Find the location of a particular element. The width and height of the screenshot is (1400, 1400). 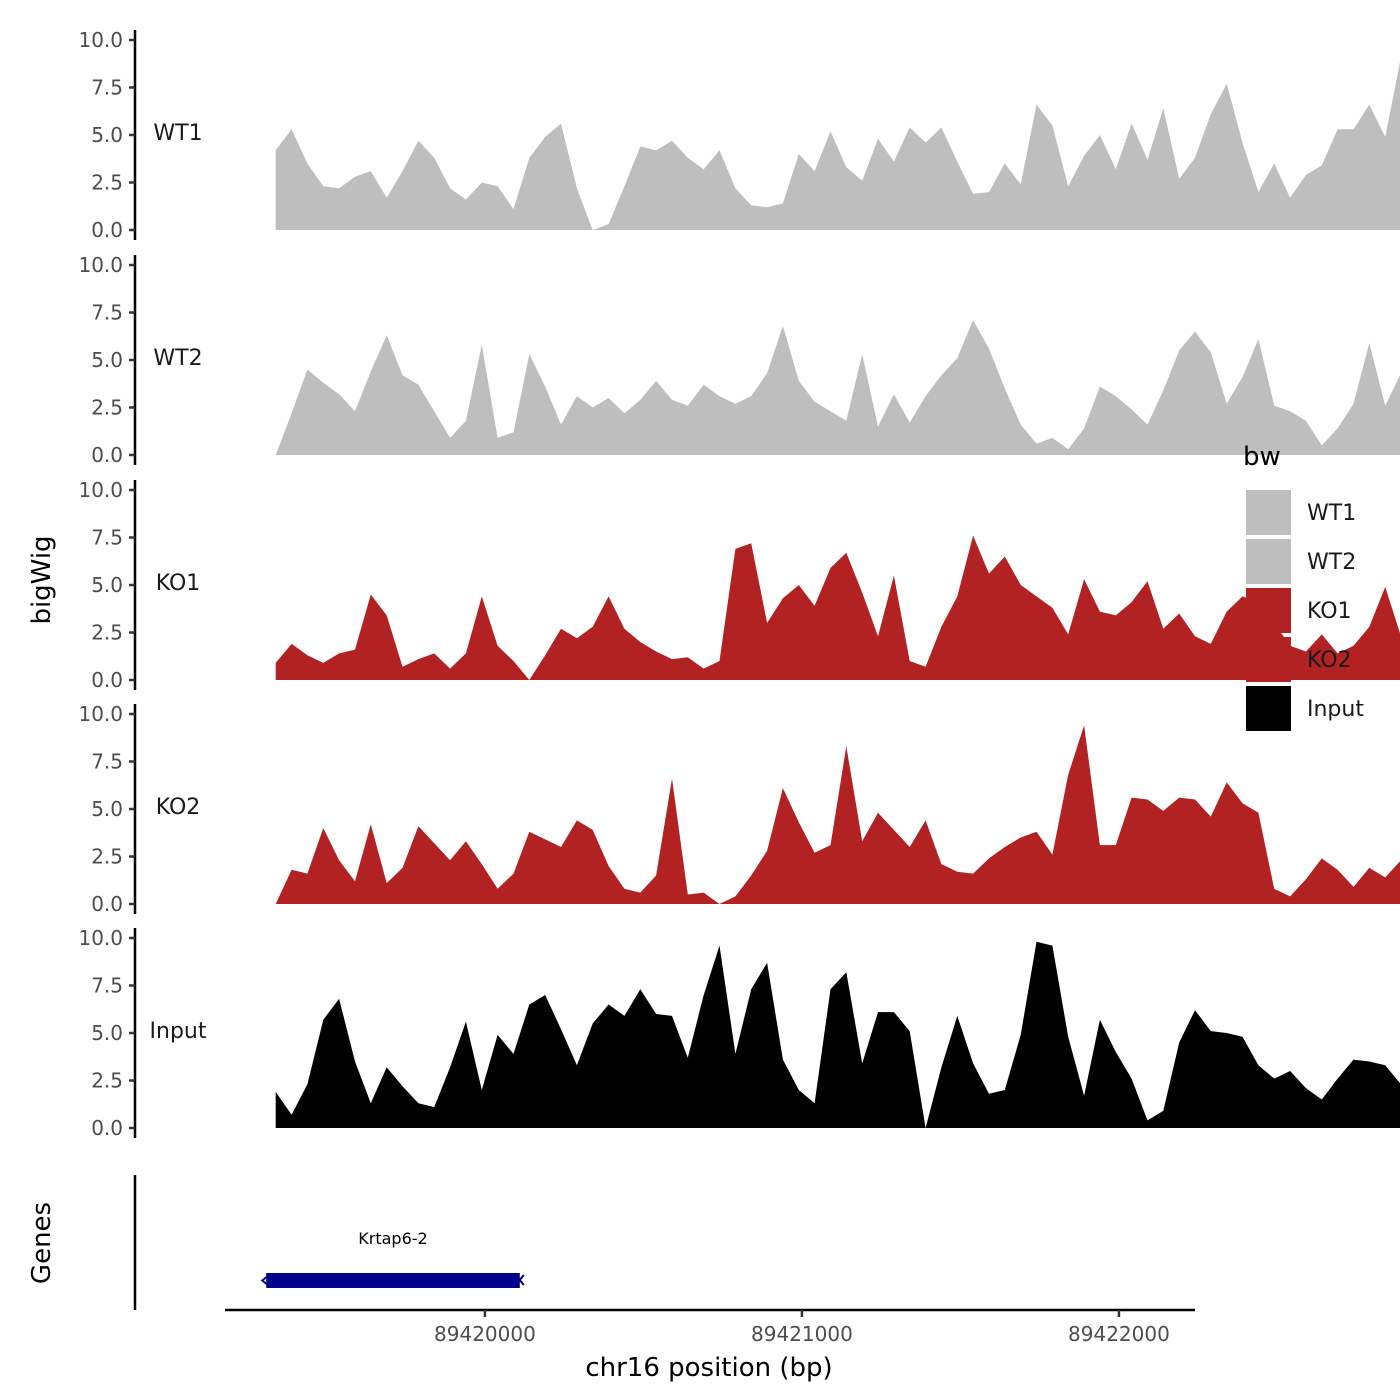

genes-axis-title: Genes is located at coordinates (42, 1243).